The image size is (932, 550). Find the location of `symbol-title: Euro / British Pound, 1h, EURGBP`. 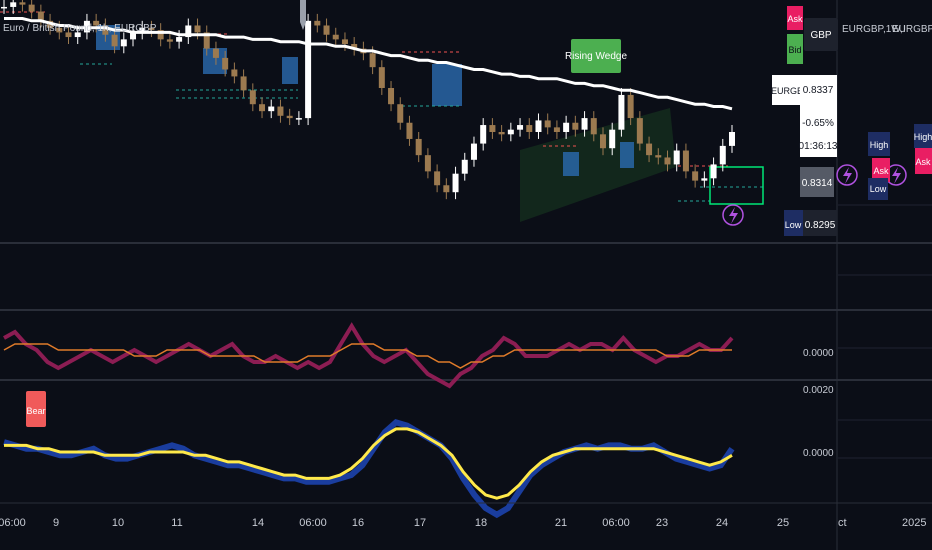

symbol-title: Euro / British Pound, 1h, EURGBP is located at coordinates (80, 28).